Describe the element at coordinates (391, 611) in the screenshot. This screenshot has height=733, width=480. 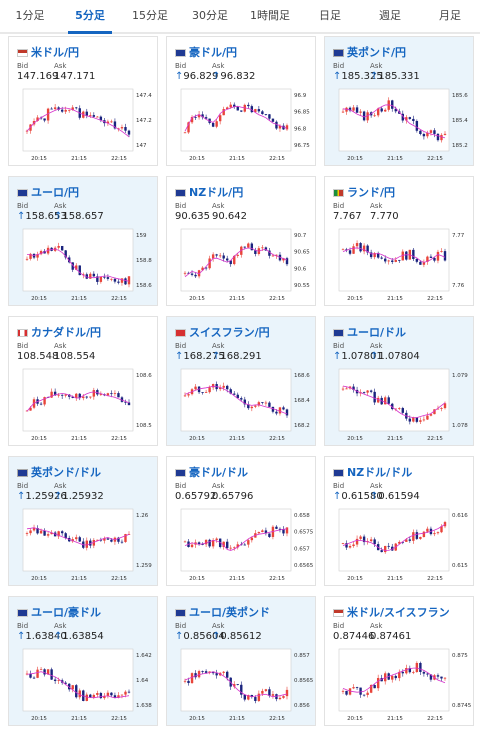
I see `pair-title-link: 米ドル/スイスフラン` at that location.